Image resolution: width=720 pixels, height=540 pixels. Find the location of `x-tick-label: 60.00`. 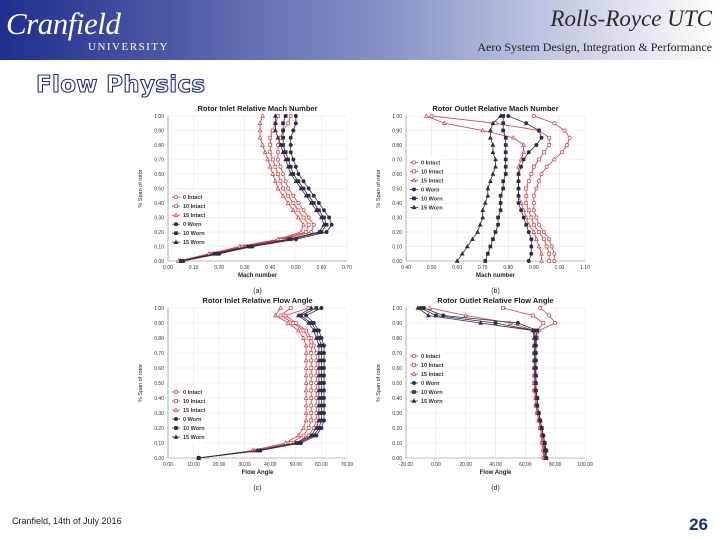

x-tick-label: 60.00 is located at coordinates (321, 465).